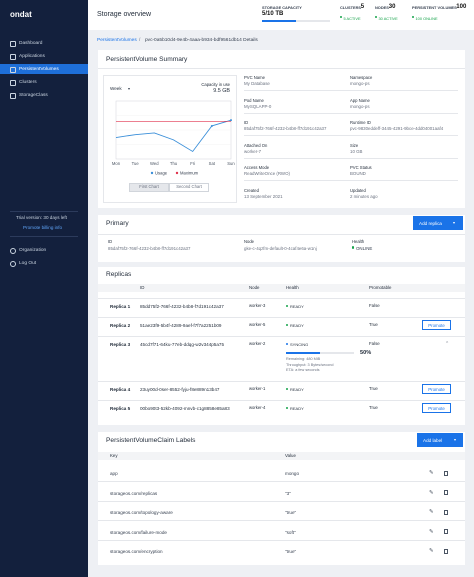 Image resolution: width=474 pixels, height=577 pixels. I want to click on nav-item: PersistentVolumes, so click(39, 69).